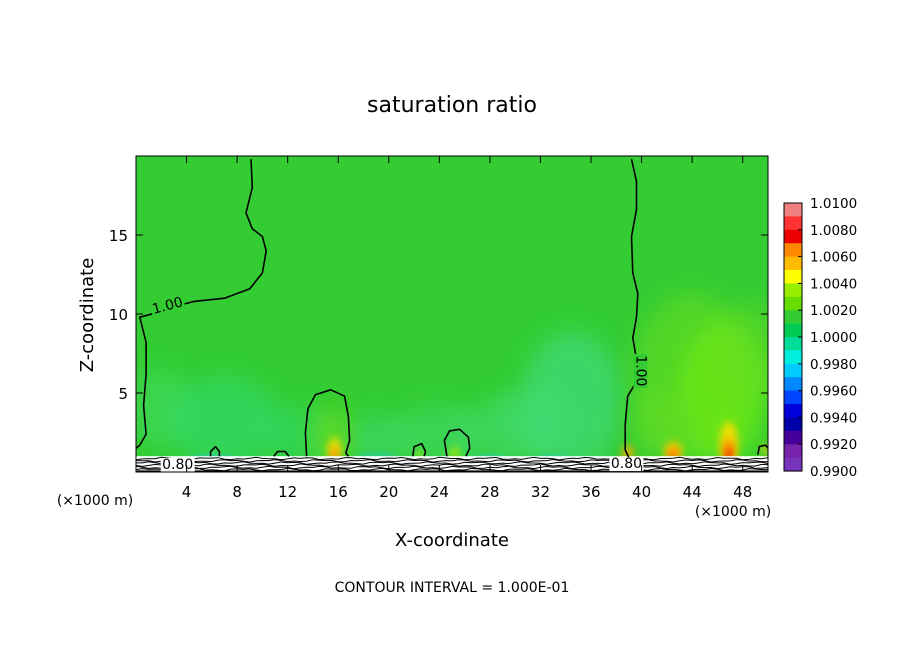 The height and width of the screenshot is (654, 904). I want to click on x-tick-label-16: 16, so click(338, 492).